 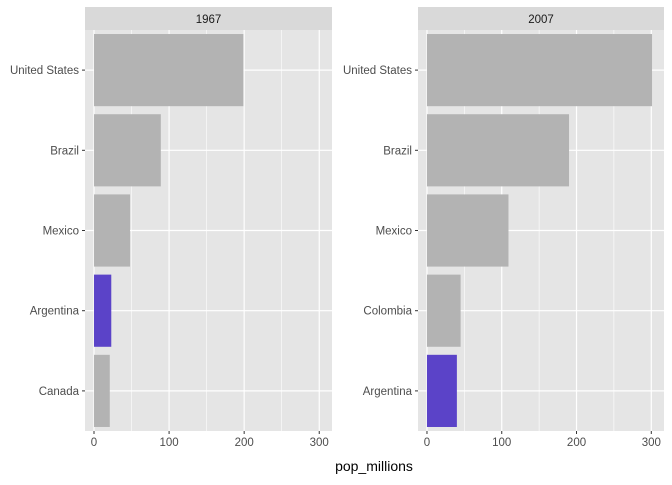 What do you see at coordinates (387, 312) in the screenshot?
I see `y-tick-label: Colombia` at bounding box center [387, 312].